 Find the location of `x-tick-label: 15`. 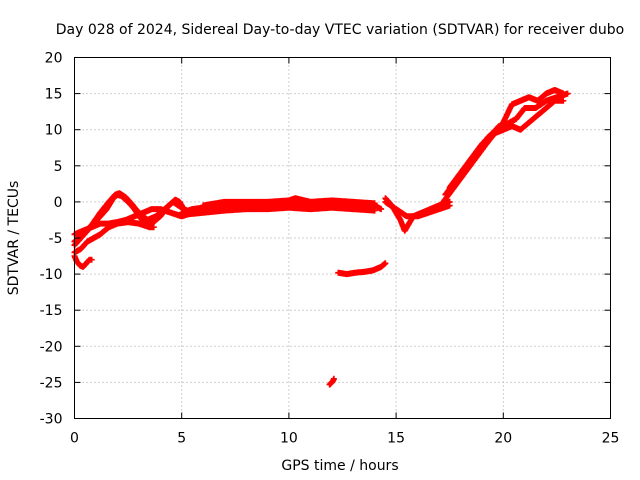

x-tick-label: 15 is located at coordinates (396, 439).